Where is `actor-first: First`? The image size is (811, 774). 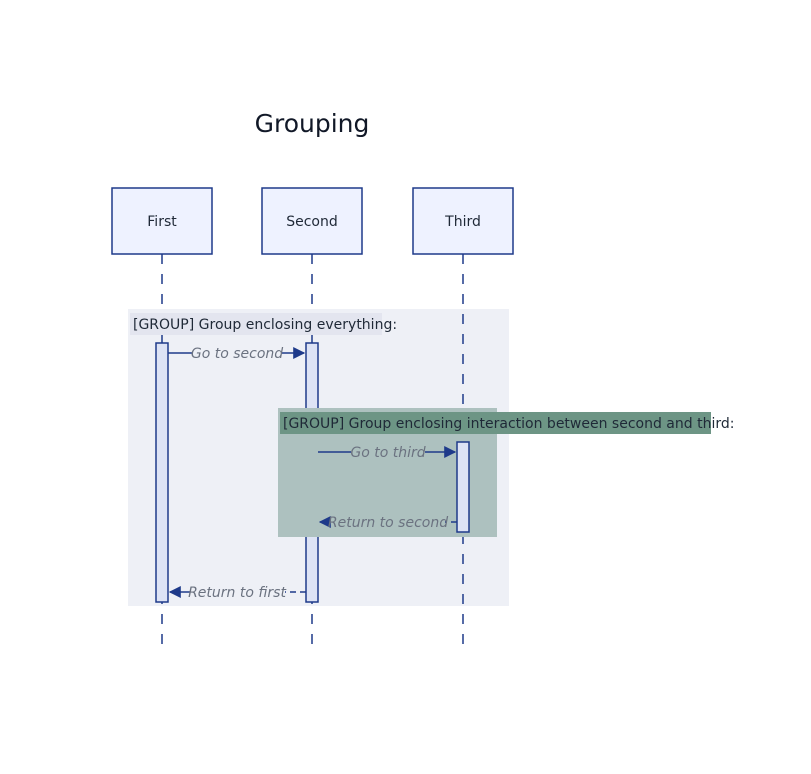 actor-first: First is located at coordinates (162, 221).